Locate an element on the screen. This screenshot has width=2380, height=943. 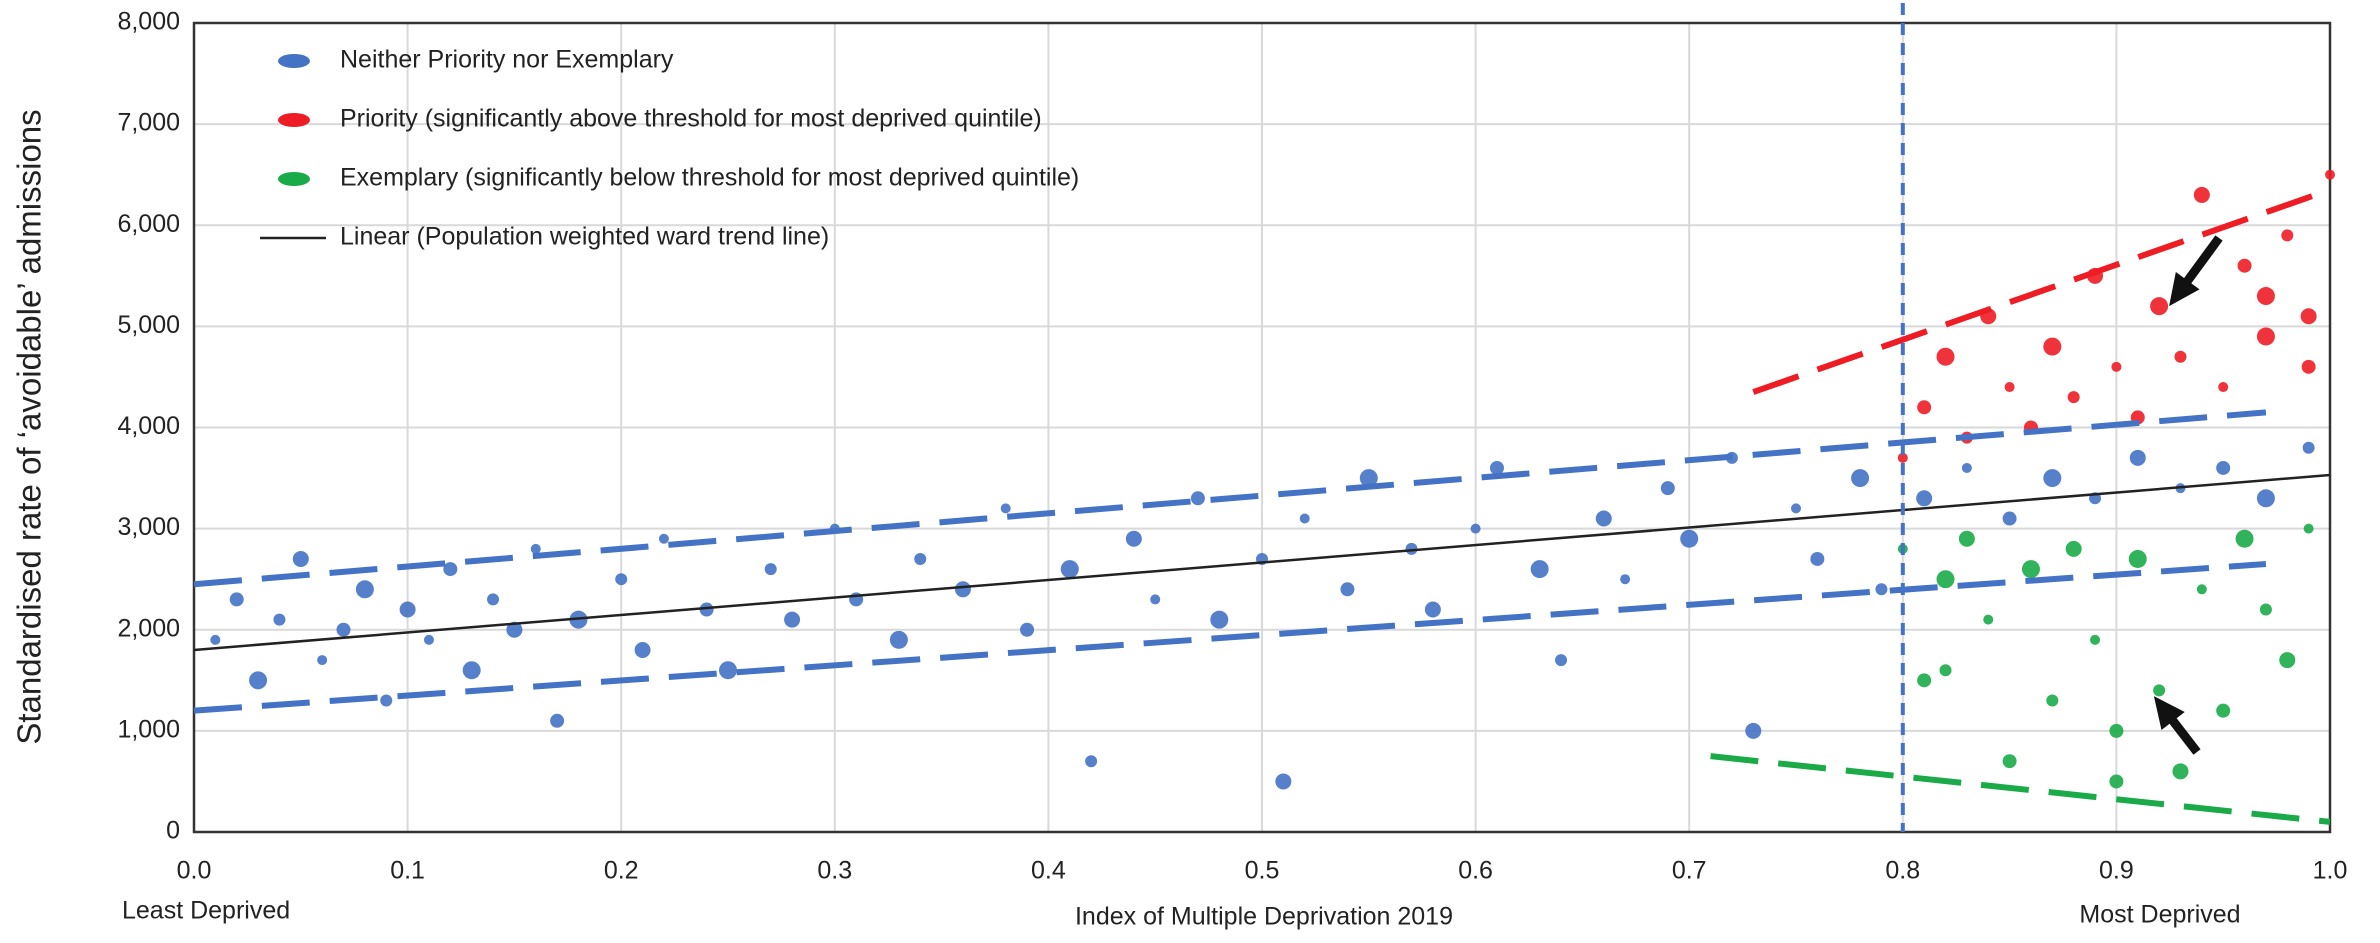
y-tick-label: 3,000 is located at coordinates (148, 527).